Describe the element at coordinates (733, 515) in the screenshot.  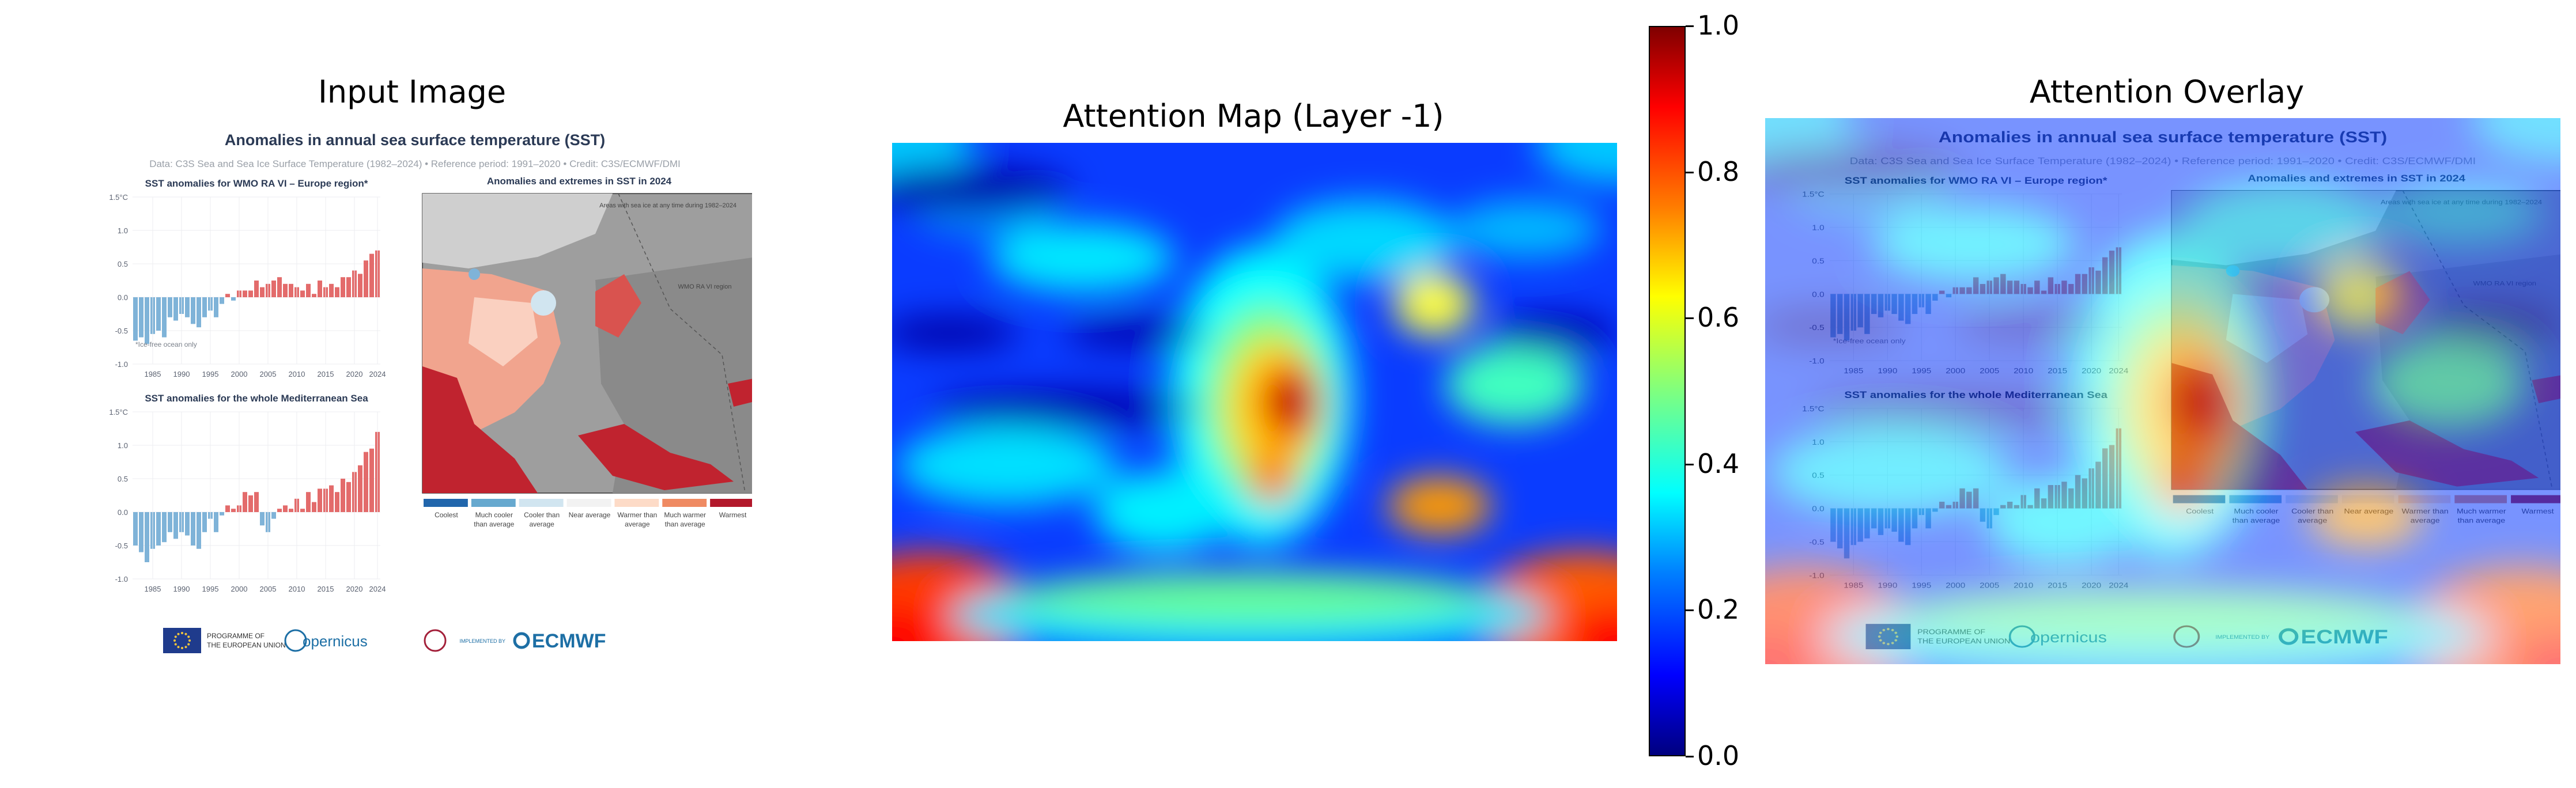
I see `svg-text: Warmest` at that location.